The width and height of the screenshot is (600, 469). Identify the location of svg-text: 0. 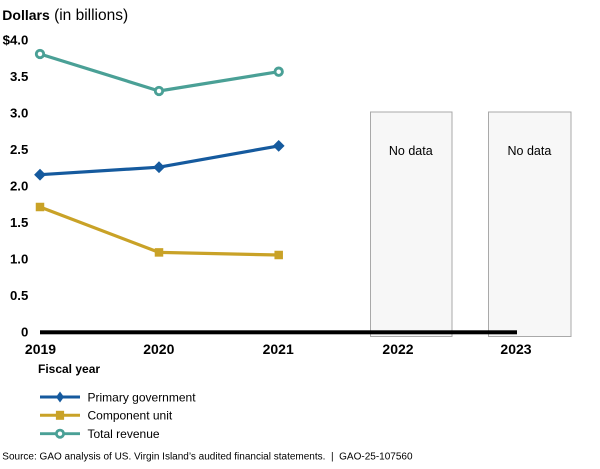
(24, 331).